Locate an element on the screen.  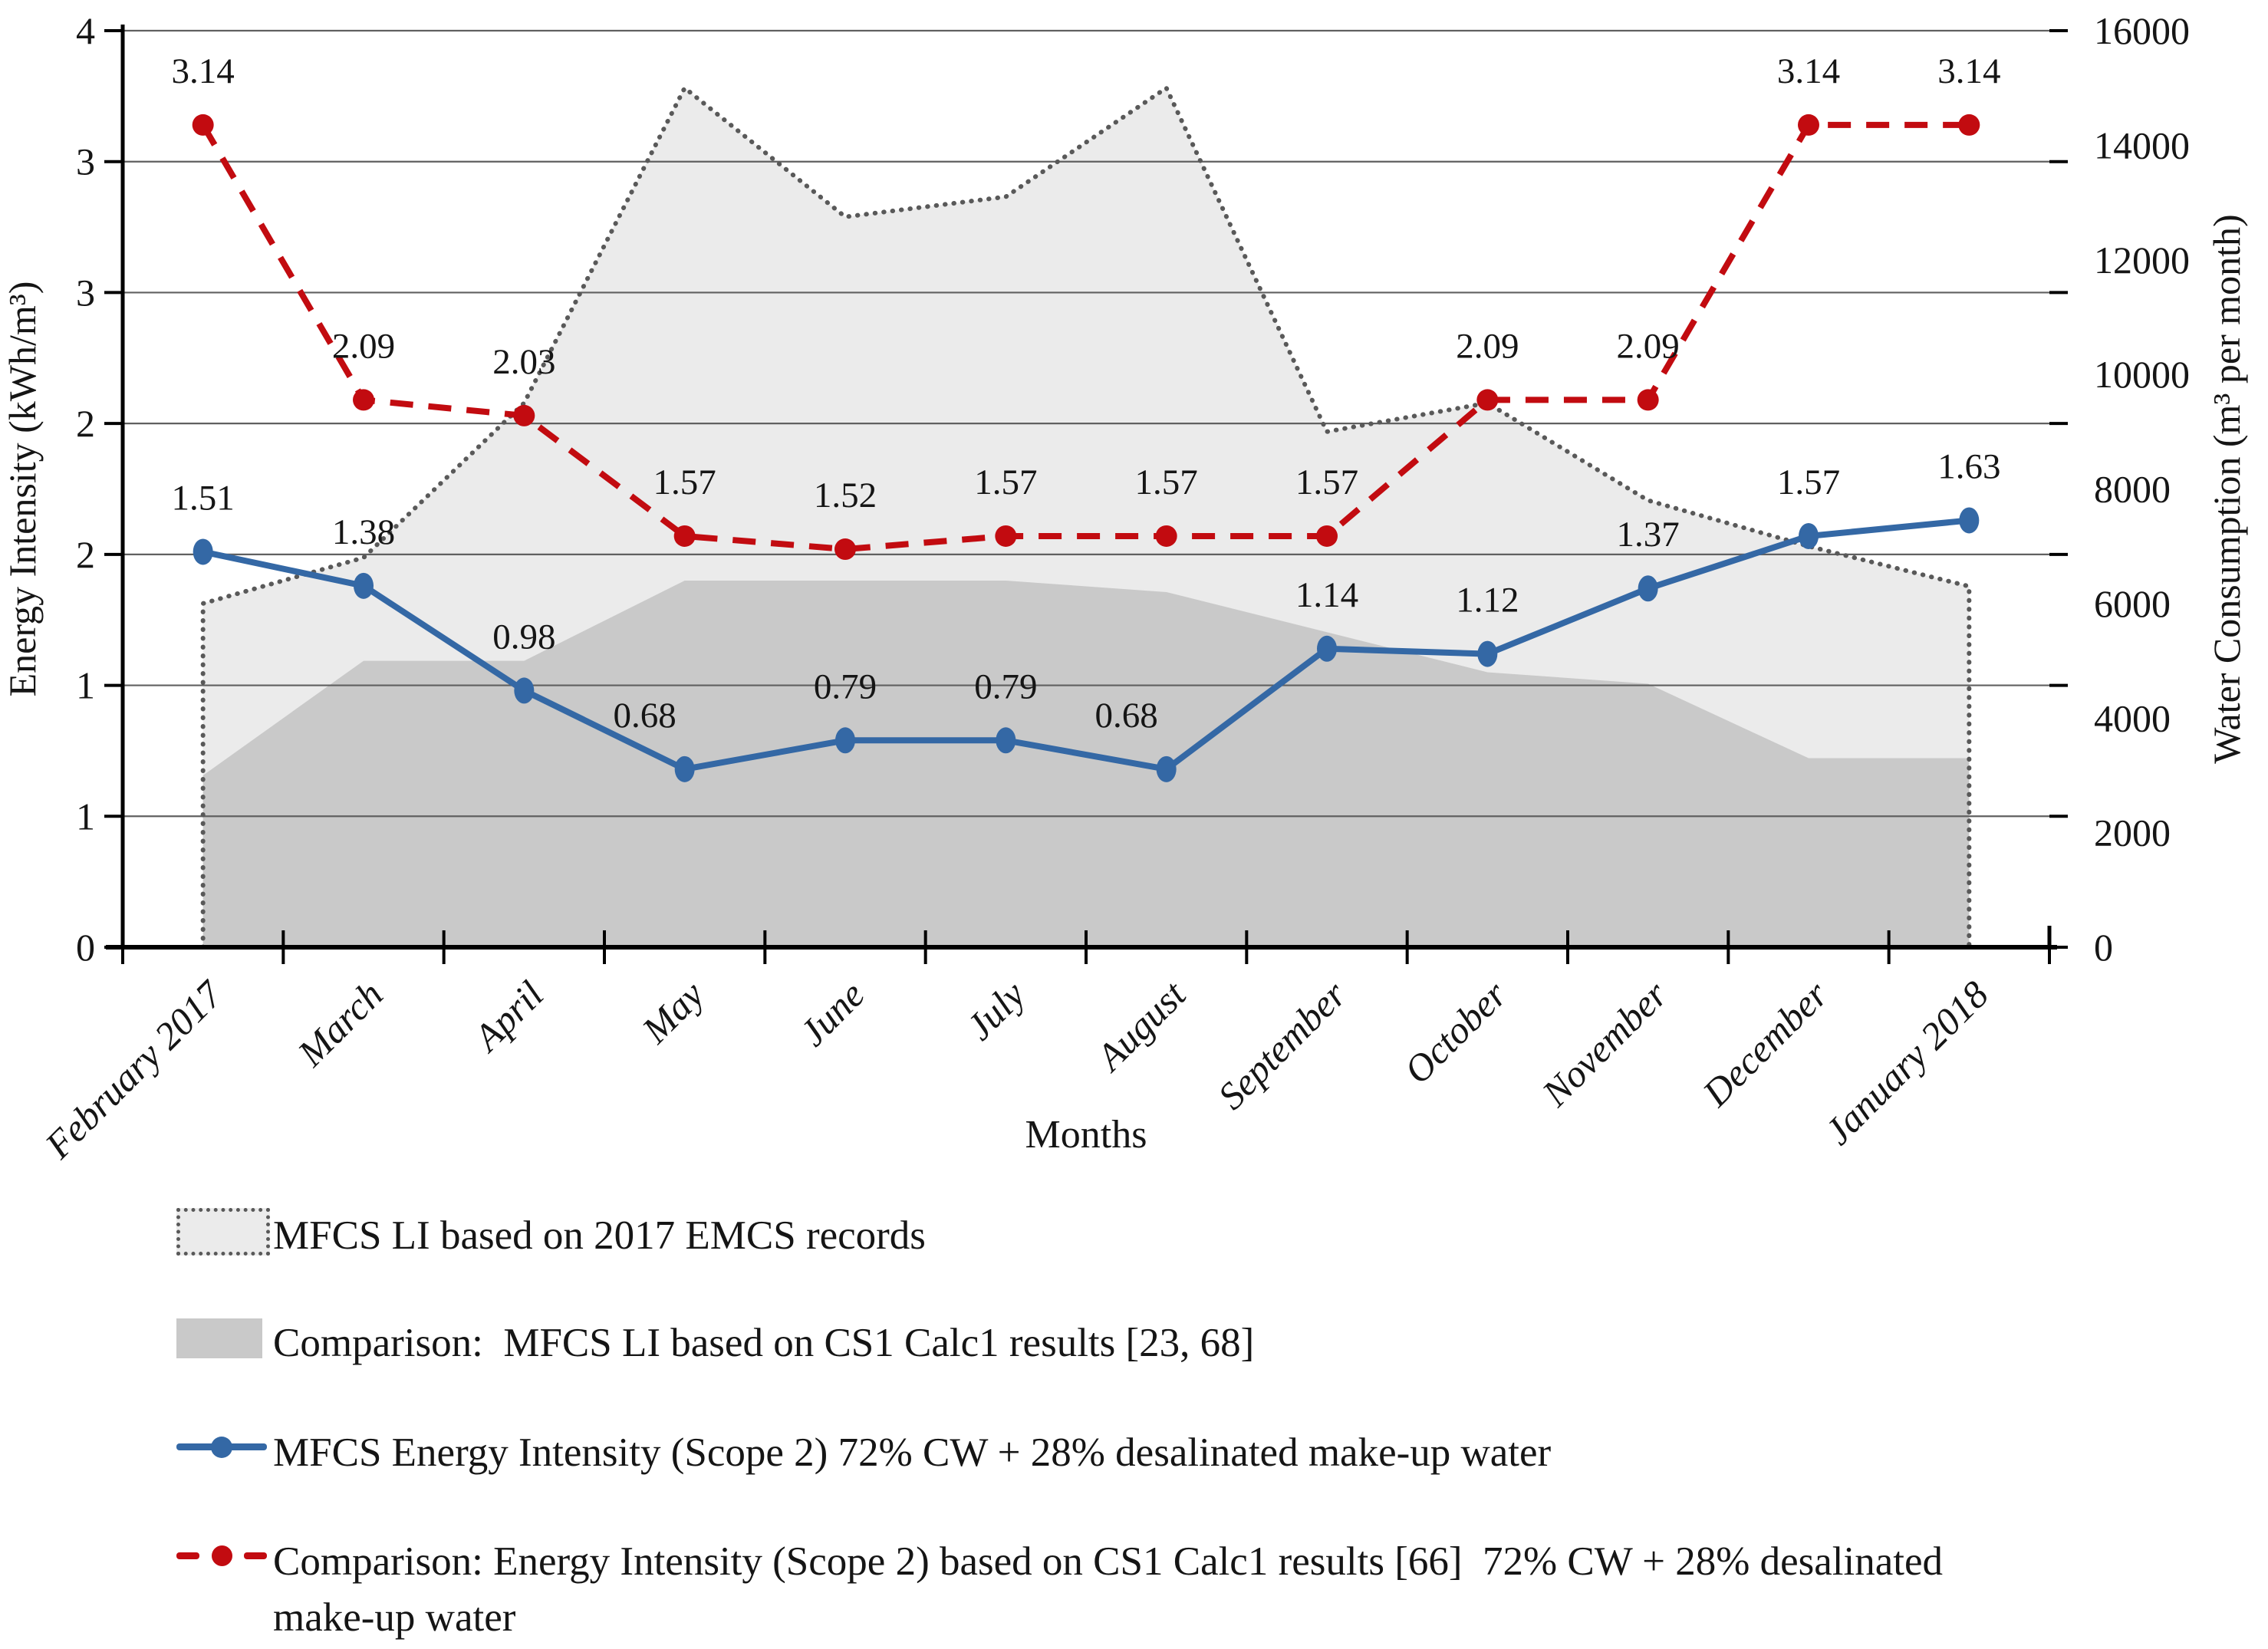
legend-label: MFCS LI based on 2017 EMCS records is located at coordinates (600, 1235).